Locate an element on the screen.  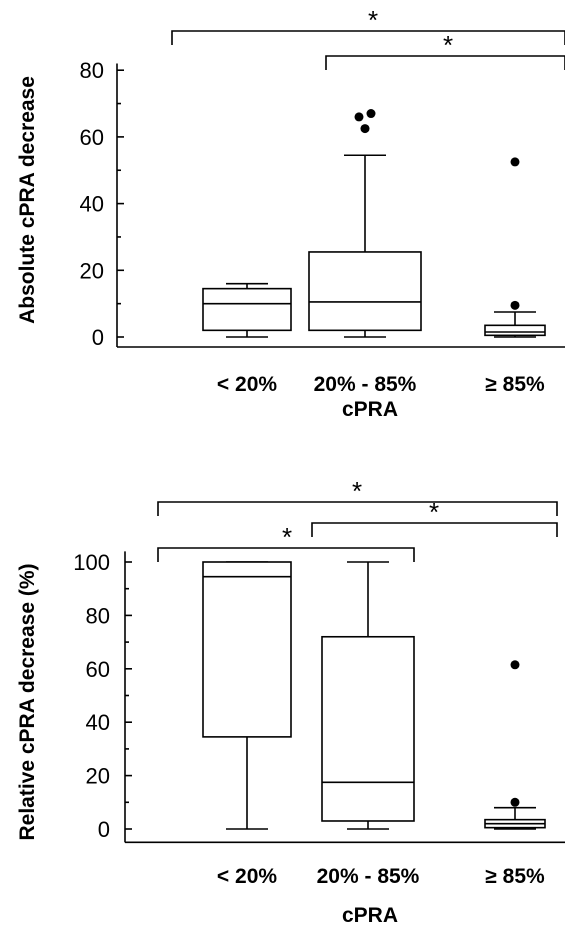
x-axis-title-absolute: cPRA is located at coordinates (370, 409).